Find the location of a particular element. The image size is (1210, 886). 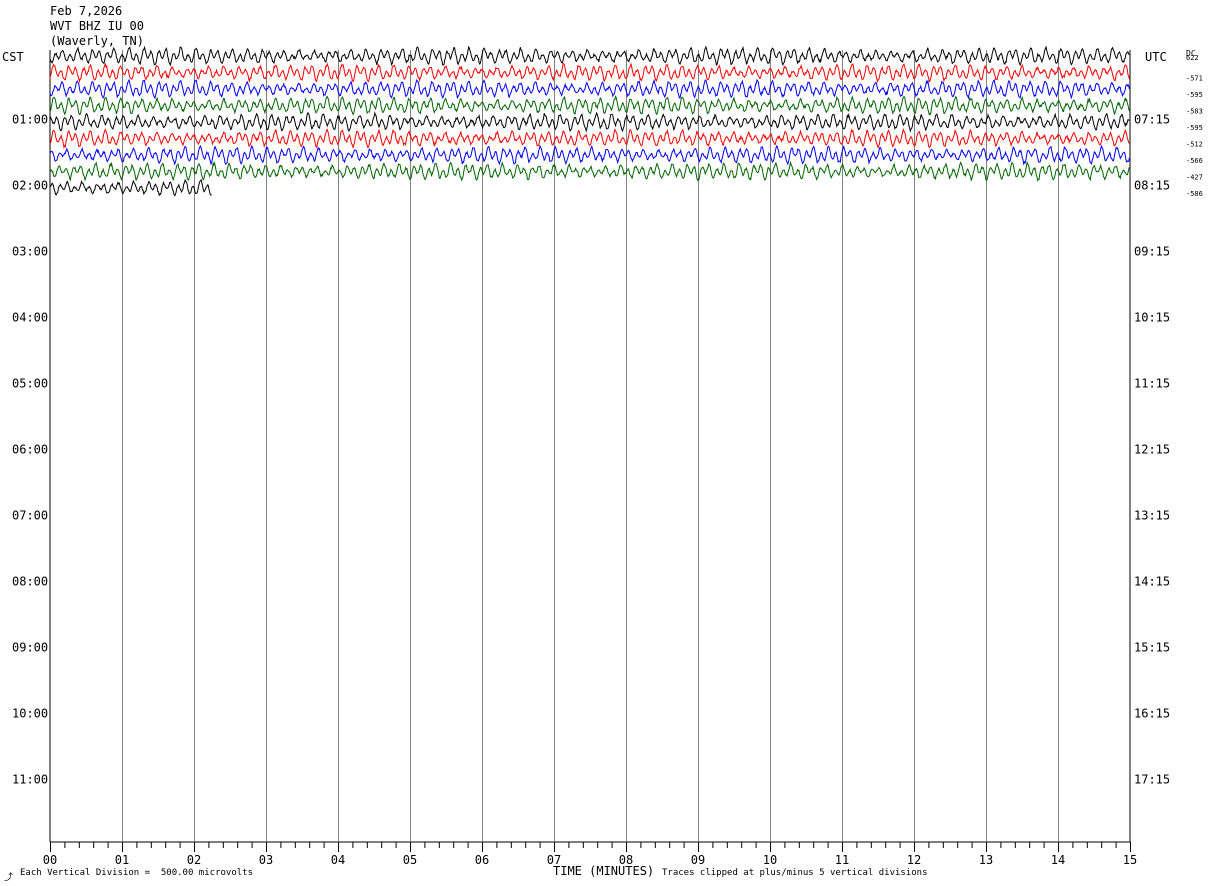

left-hour-label: 04:00 is located at coordinates (30, 317).